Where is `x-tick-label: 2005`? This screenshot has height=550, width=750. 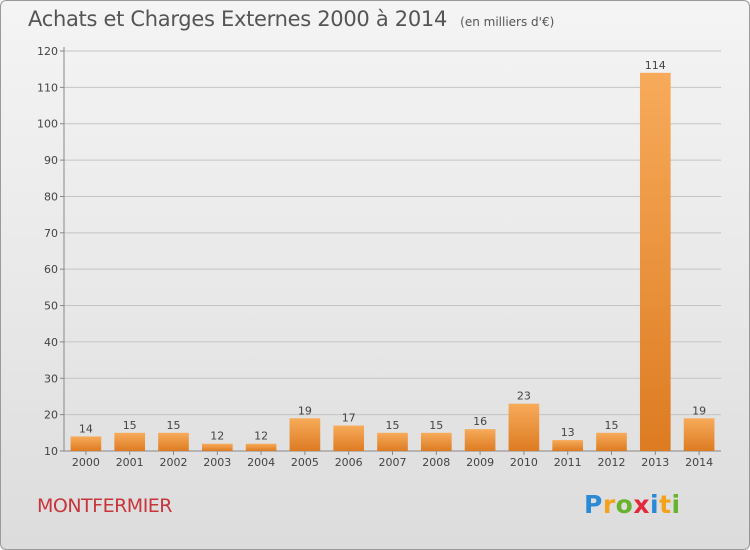
x-tick-label: 2005 is located at coordinates (305, 462).